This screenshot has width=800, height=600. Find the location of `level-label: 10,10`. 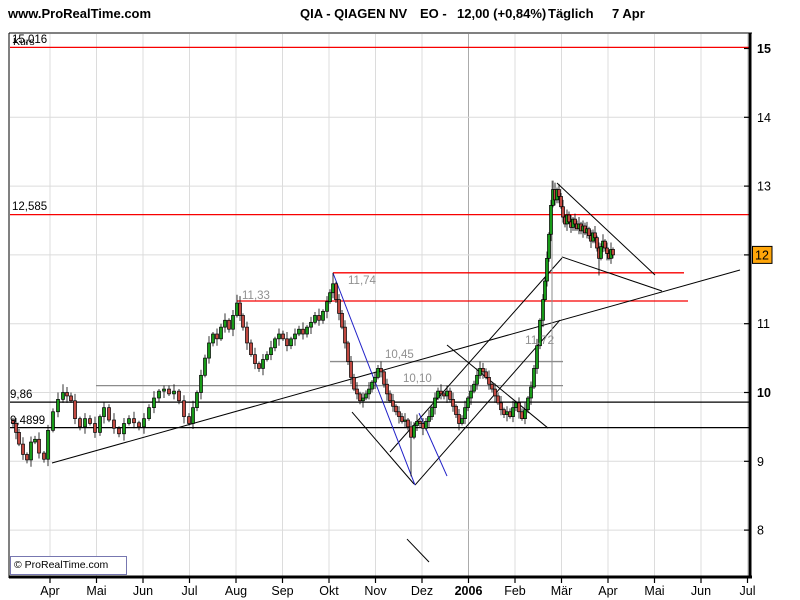

level-label: 10,10 is located at coordinates (417, 379).